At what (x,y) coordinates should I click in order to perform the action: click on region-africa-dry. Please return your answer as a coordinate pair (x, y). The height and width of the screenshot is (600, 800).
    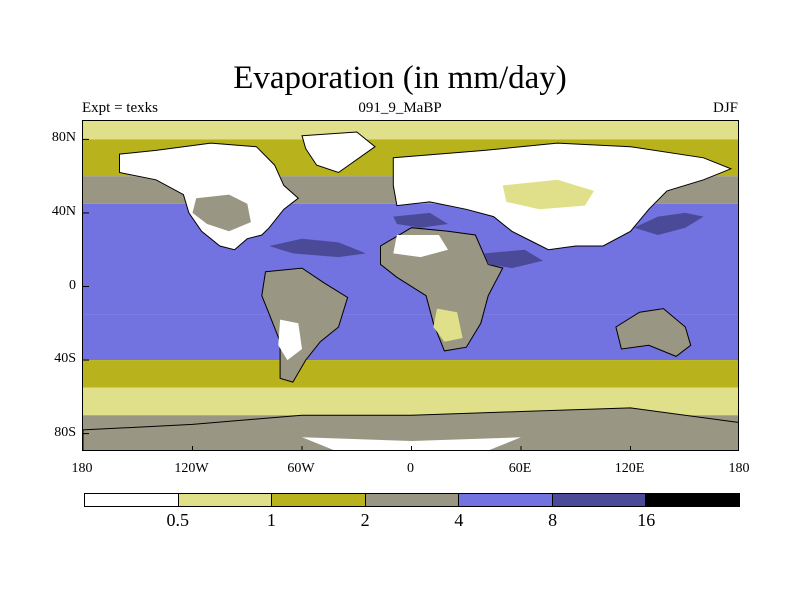
    Looking at the image, I should click on (420, 246).